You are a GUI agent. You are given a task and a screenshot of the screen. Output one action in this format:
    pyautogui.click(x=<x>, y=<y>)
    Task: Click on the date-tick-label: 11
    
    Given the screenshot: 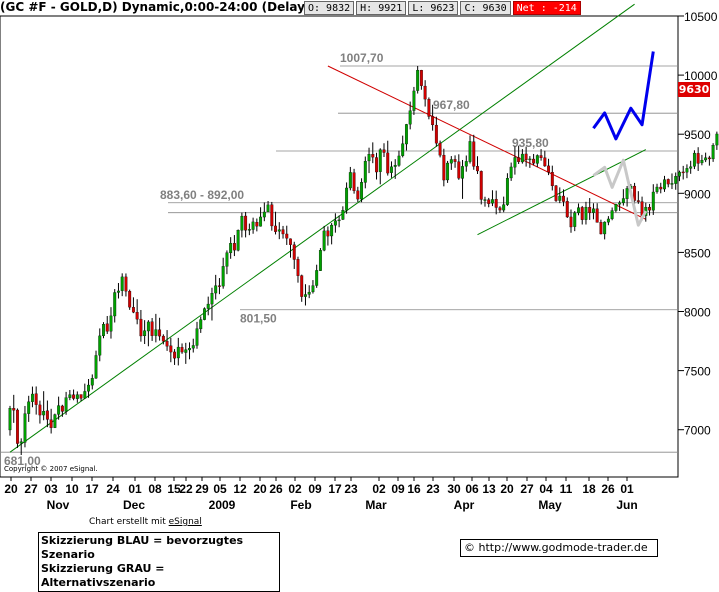 What is the action you would take?
    pyautogui.click(x=566, y=489)
    